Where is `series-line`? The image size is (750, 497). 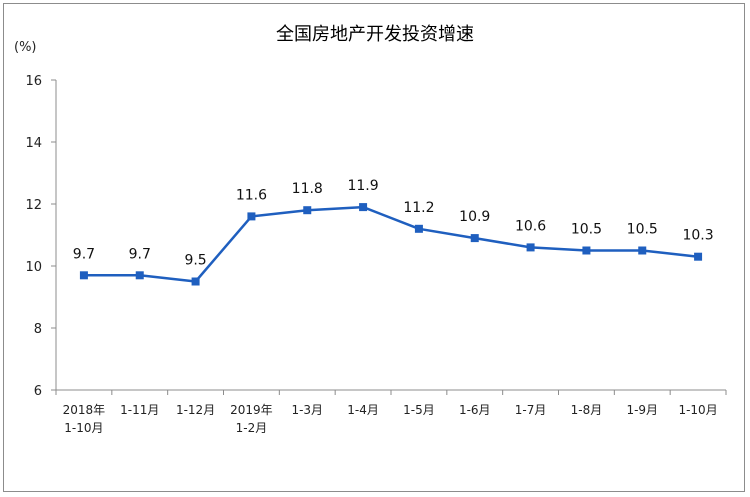 series-line is located at coordinates (391, 244).